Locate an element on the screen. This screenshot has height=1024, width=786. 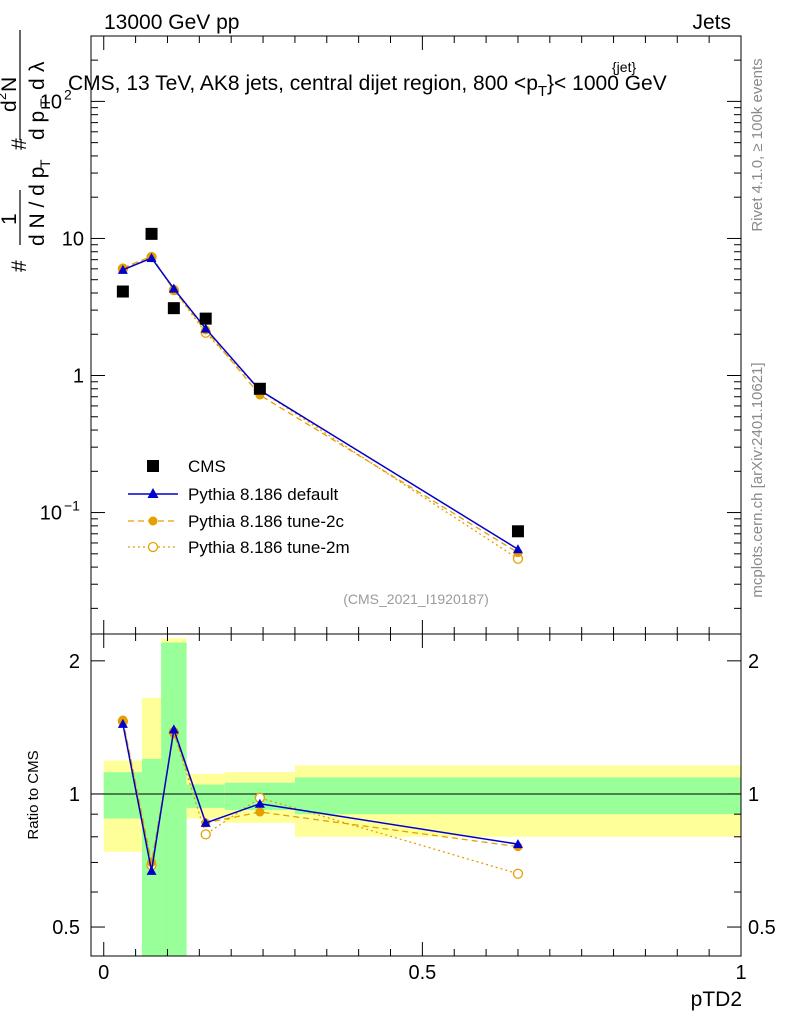
title-sup: {jet} is located at coordinates (624, 67).